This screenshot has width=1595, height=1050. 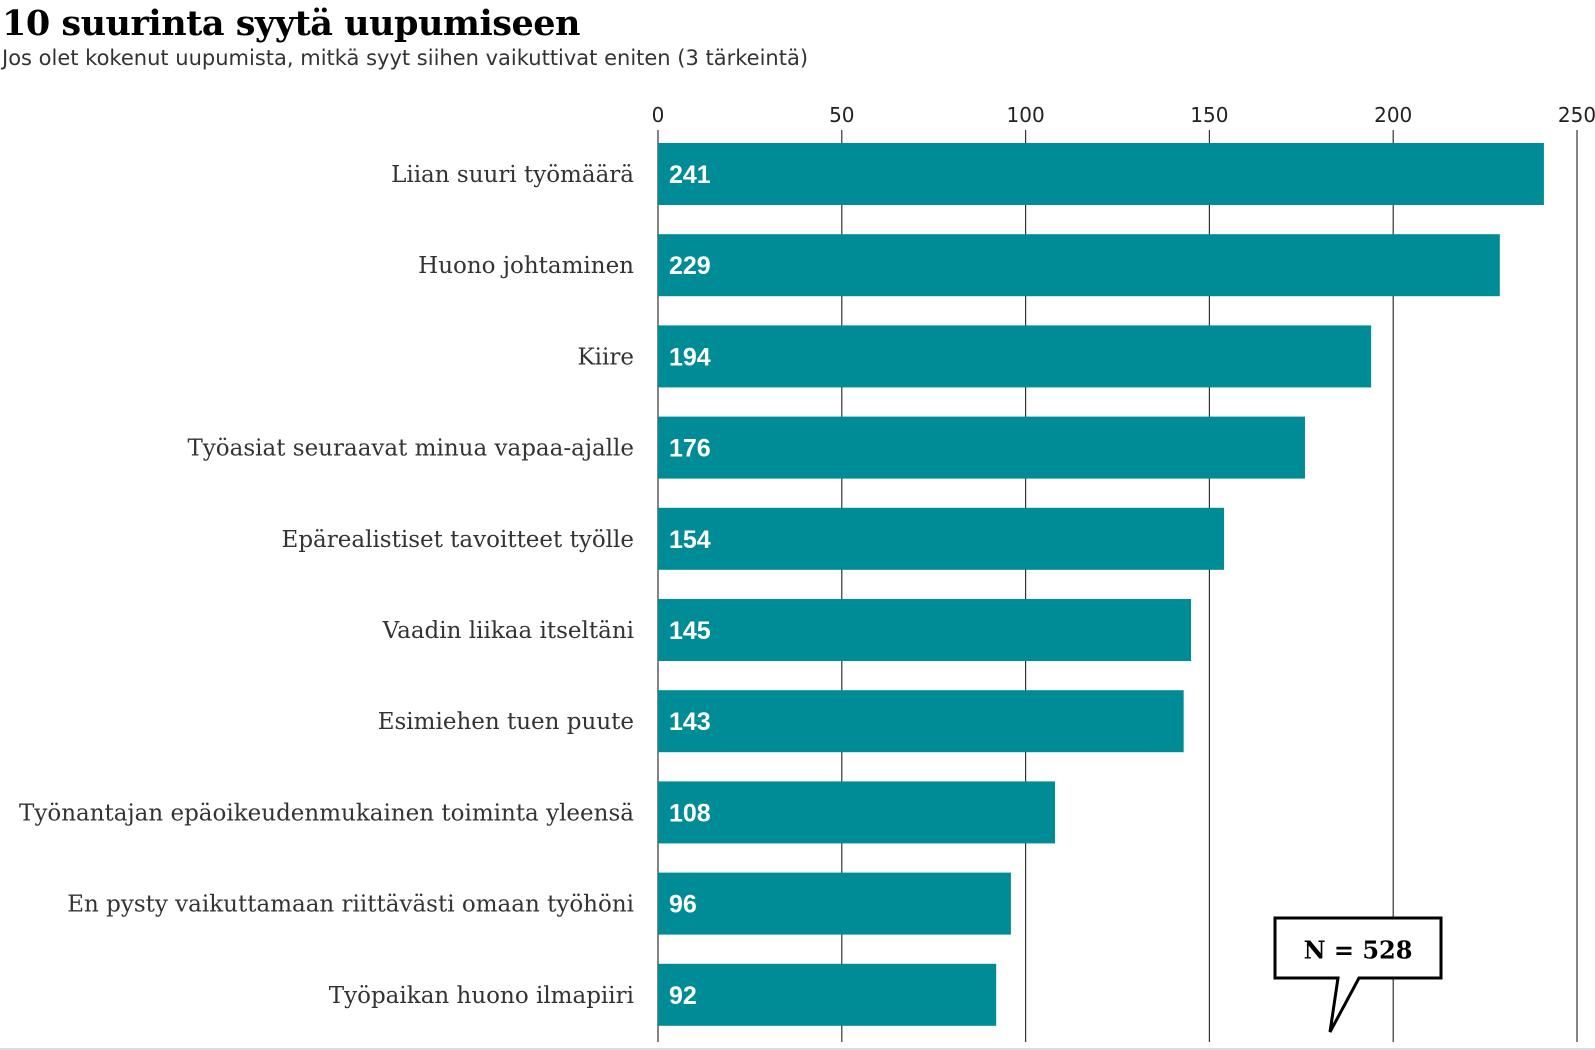 I want to click on bar-value-label: 176, so click(x=690, y=449).